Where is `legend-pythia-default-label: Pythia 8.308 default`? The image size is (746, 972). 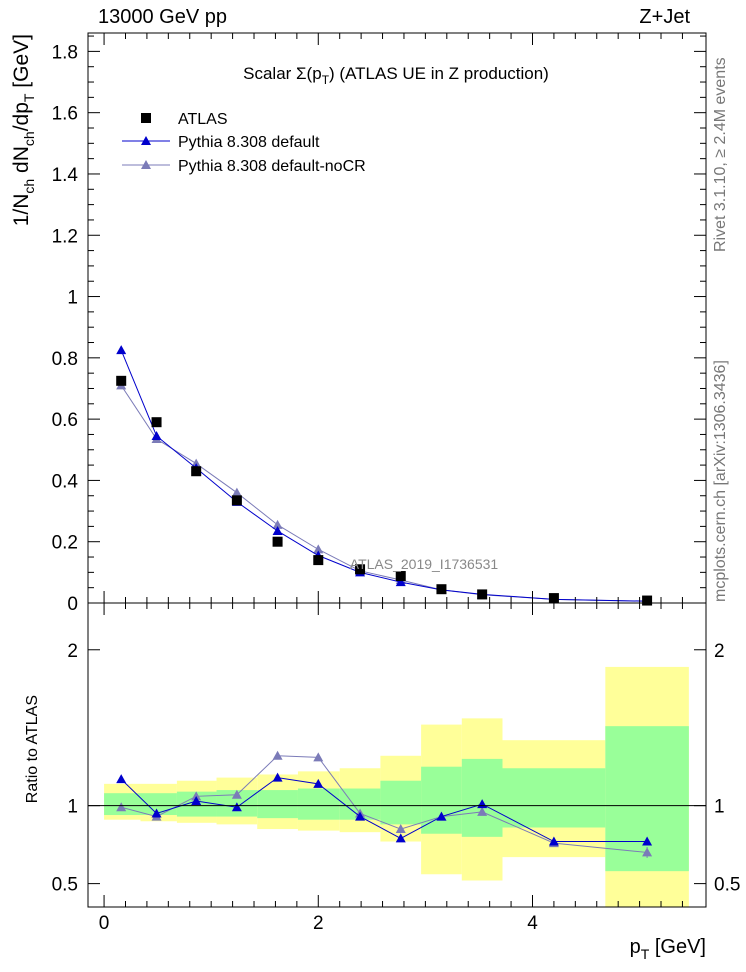
legend-pythia-default-label: Pythia 8.308 default is located at coordinates (249, 142).